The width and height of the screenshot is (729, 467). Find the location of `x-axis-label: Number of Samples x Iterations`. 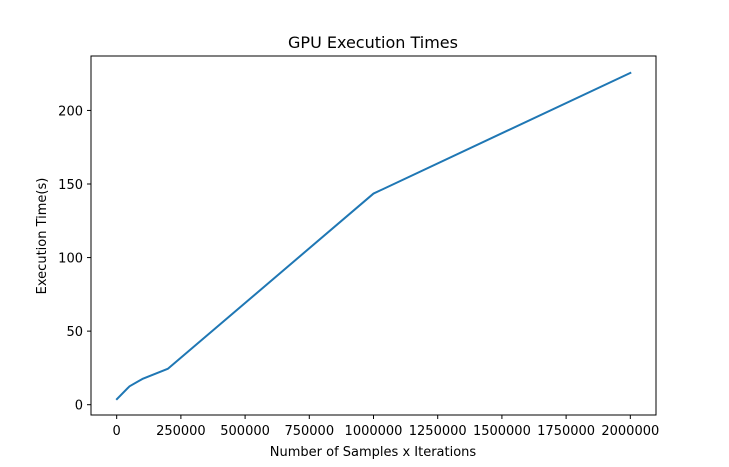

x-axis-label: Number of Samples x Iterations is located at coordinates (373, 452).